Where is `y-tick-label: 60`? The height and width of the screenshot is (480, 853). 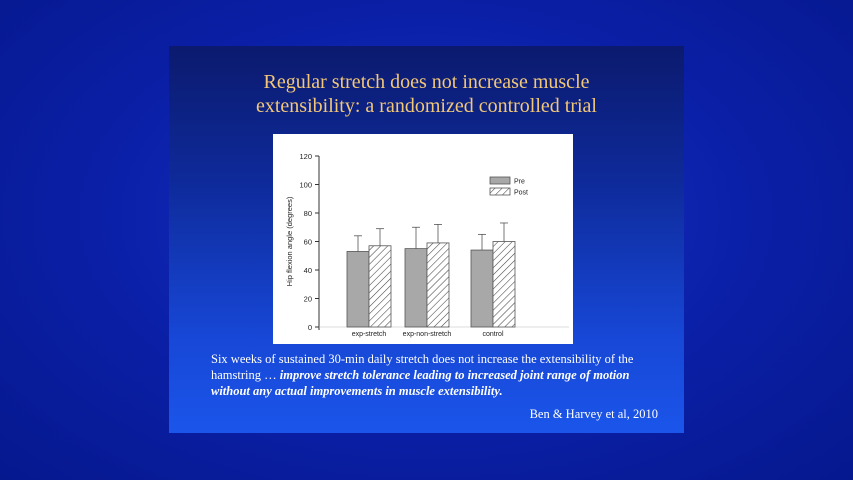
y-tick-label: 60 is located at coordinates (308, 242).